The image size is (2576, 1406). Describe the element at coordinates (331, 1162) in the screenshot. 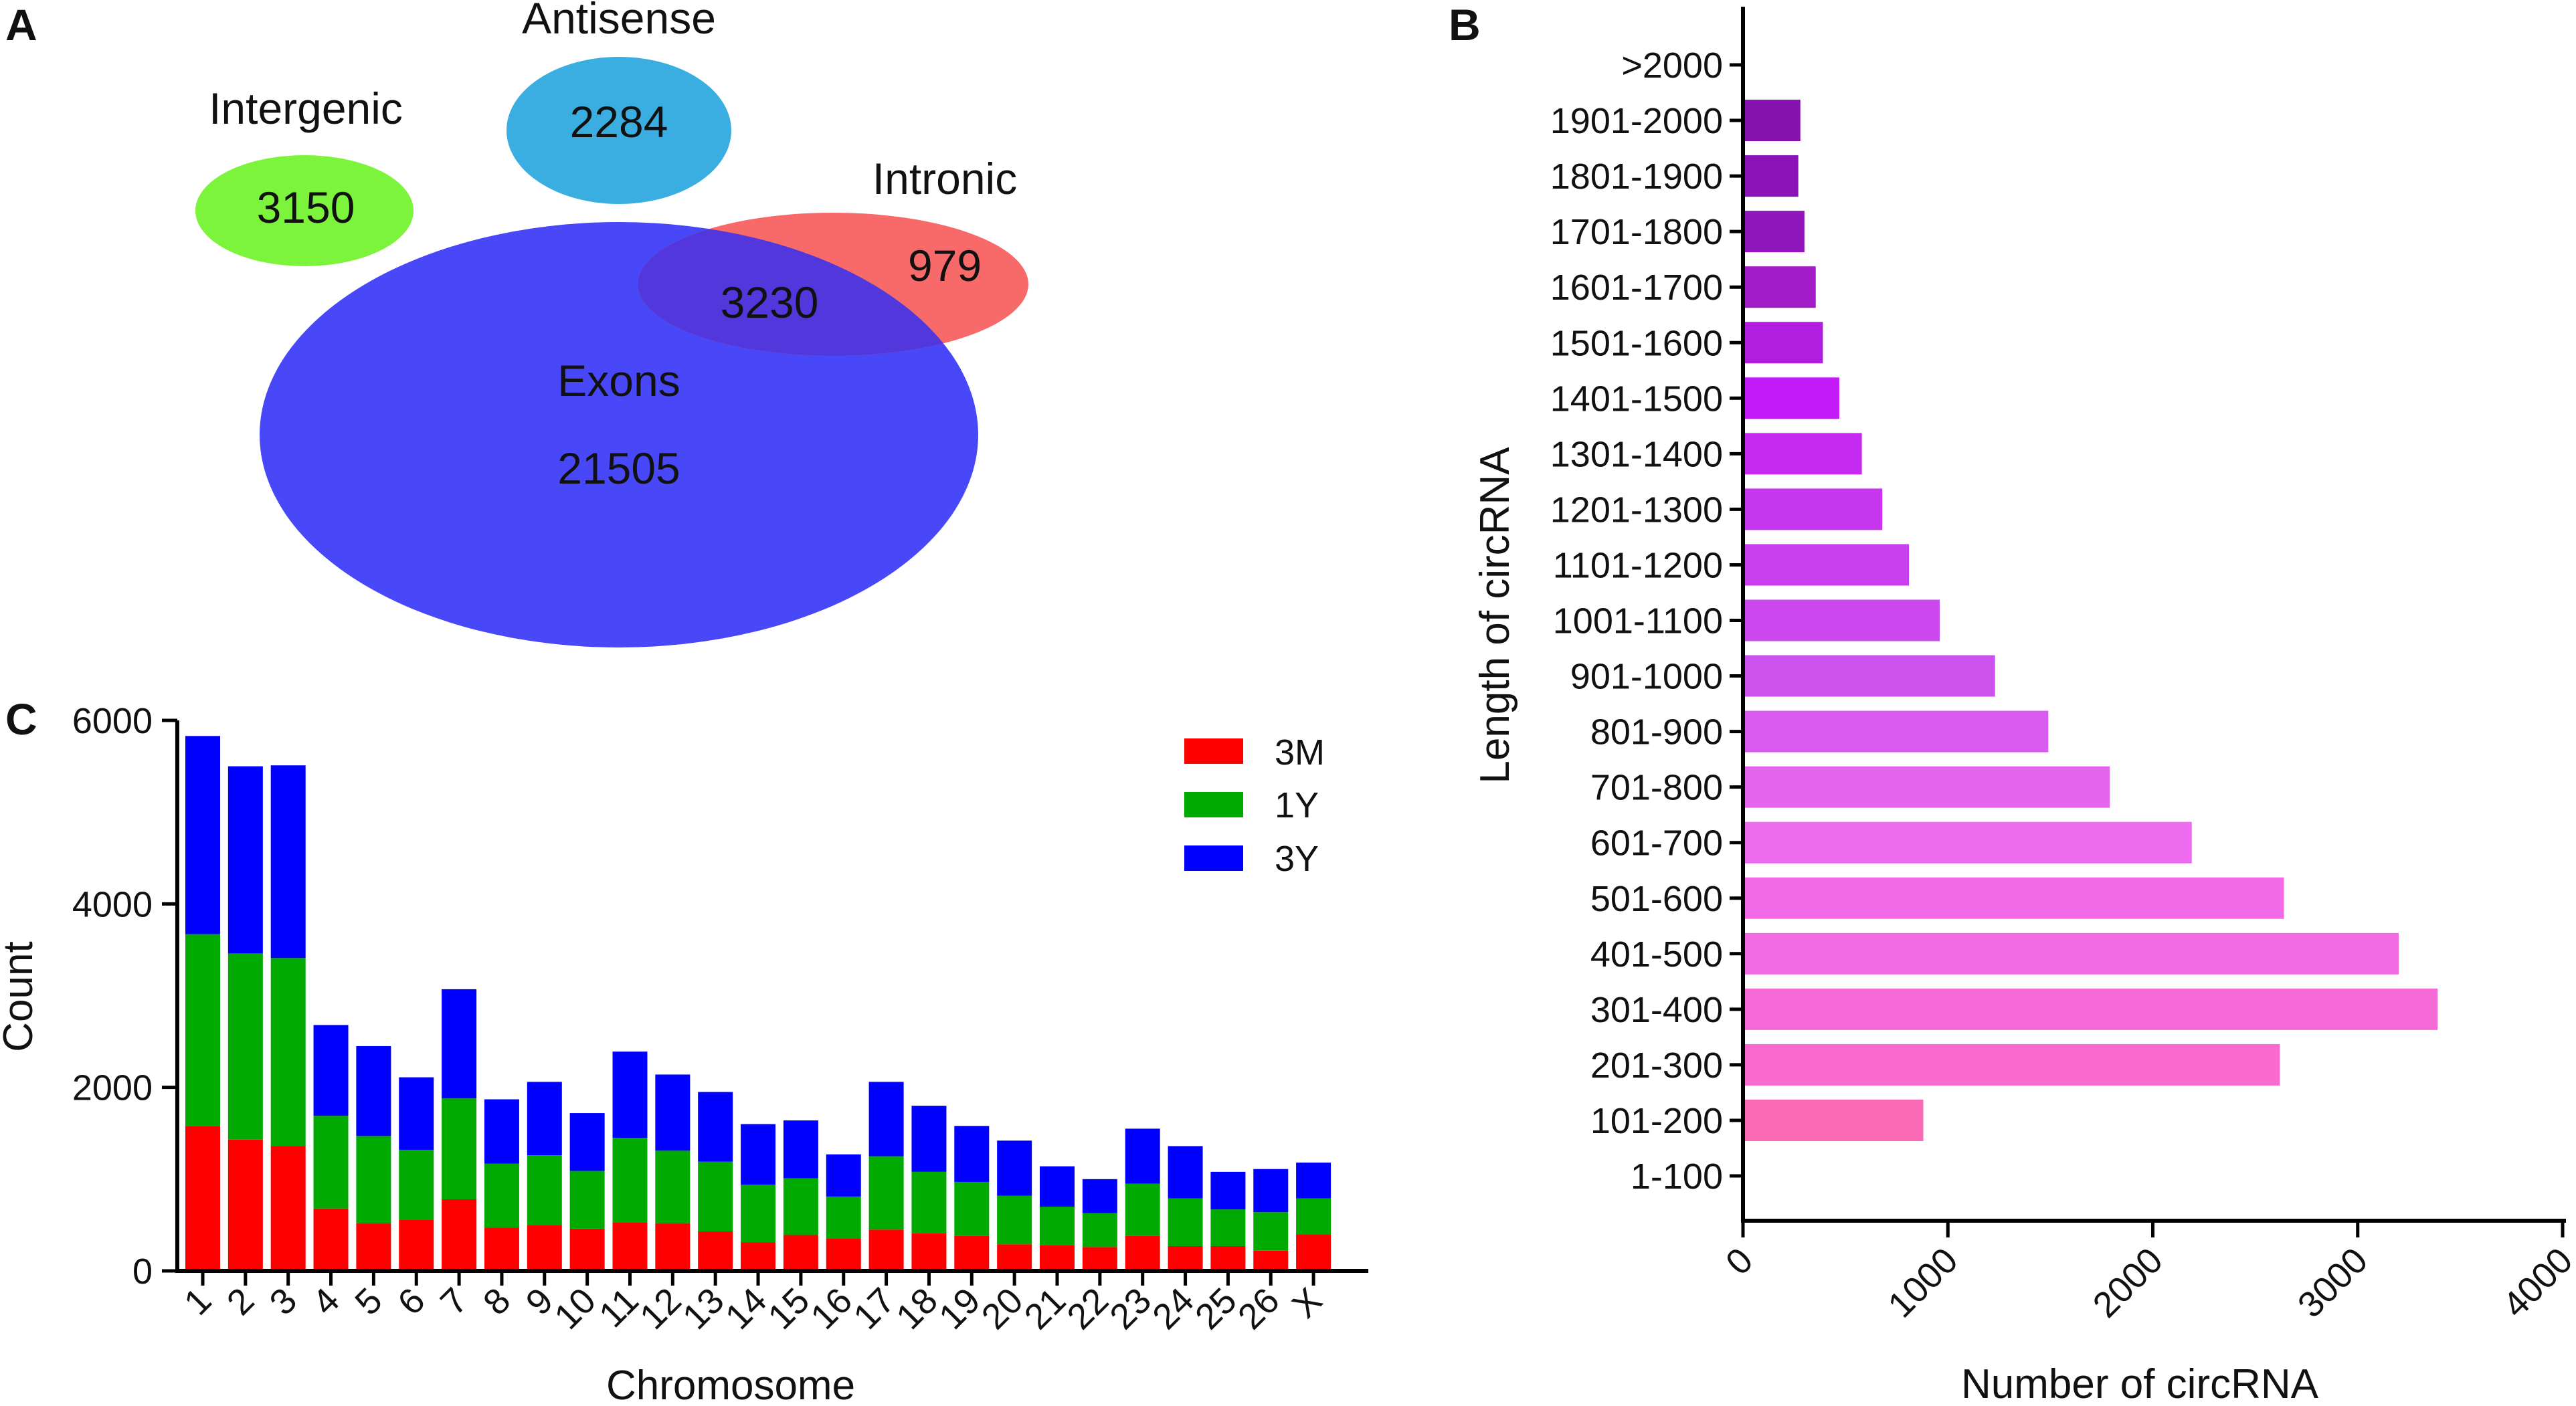

I see `chromosome-bar-4-1y` at that location.